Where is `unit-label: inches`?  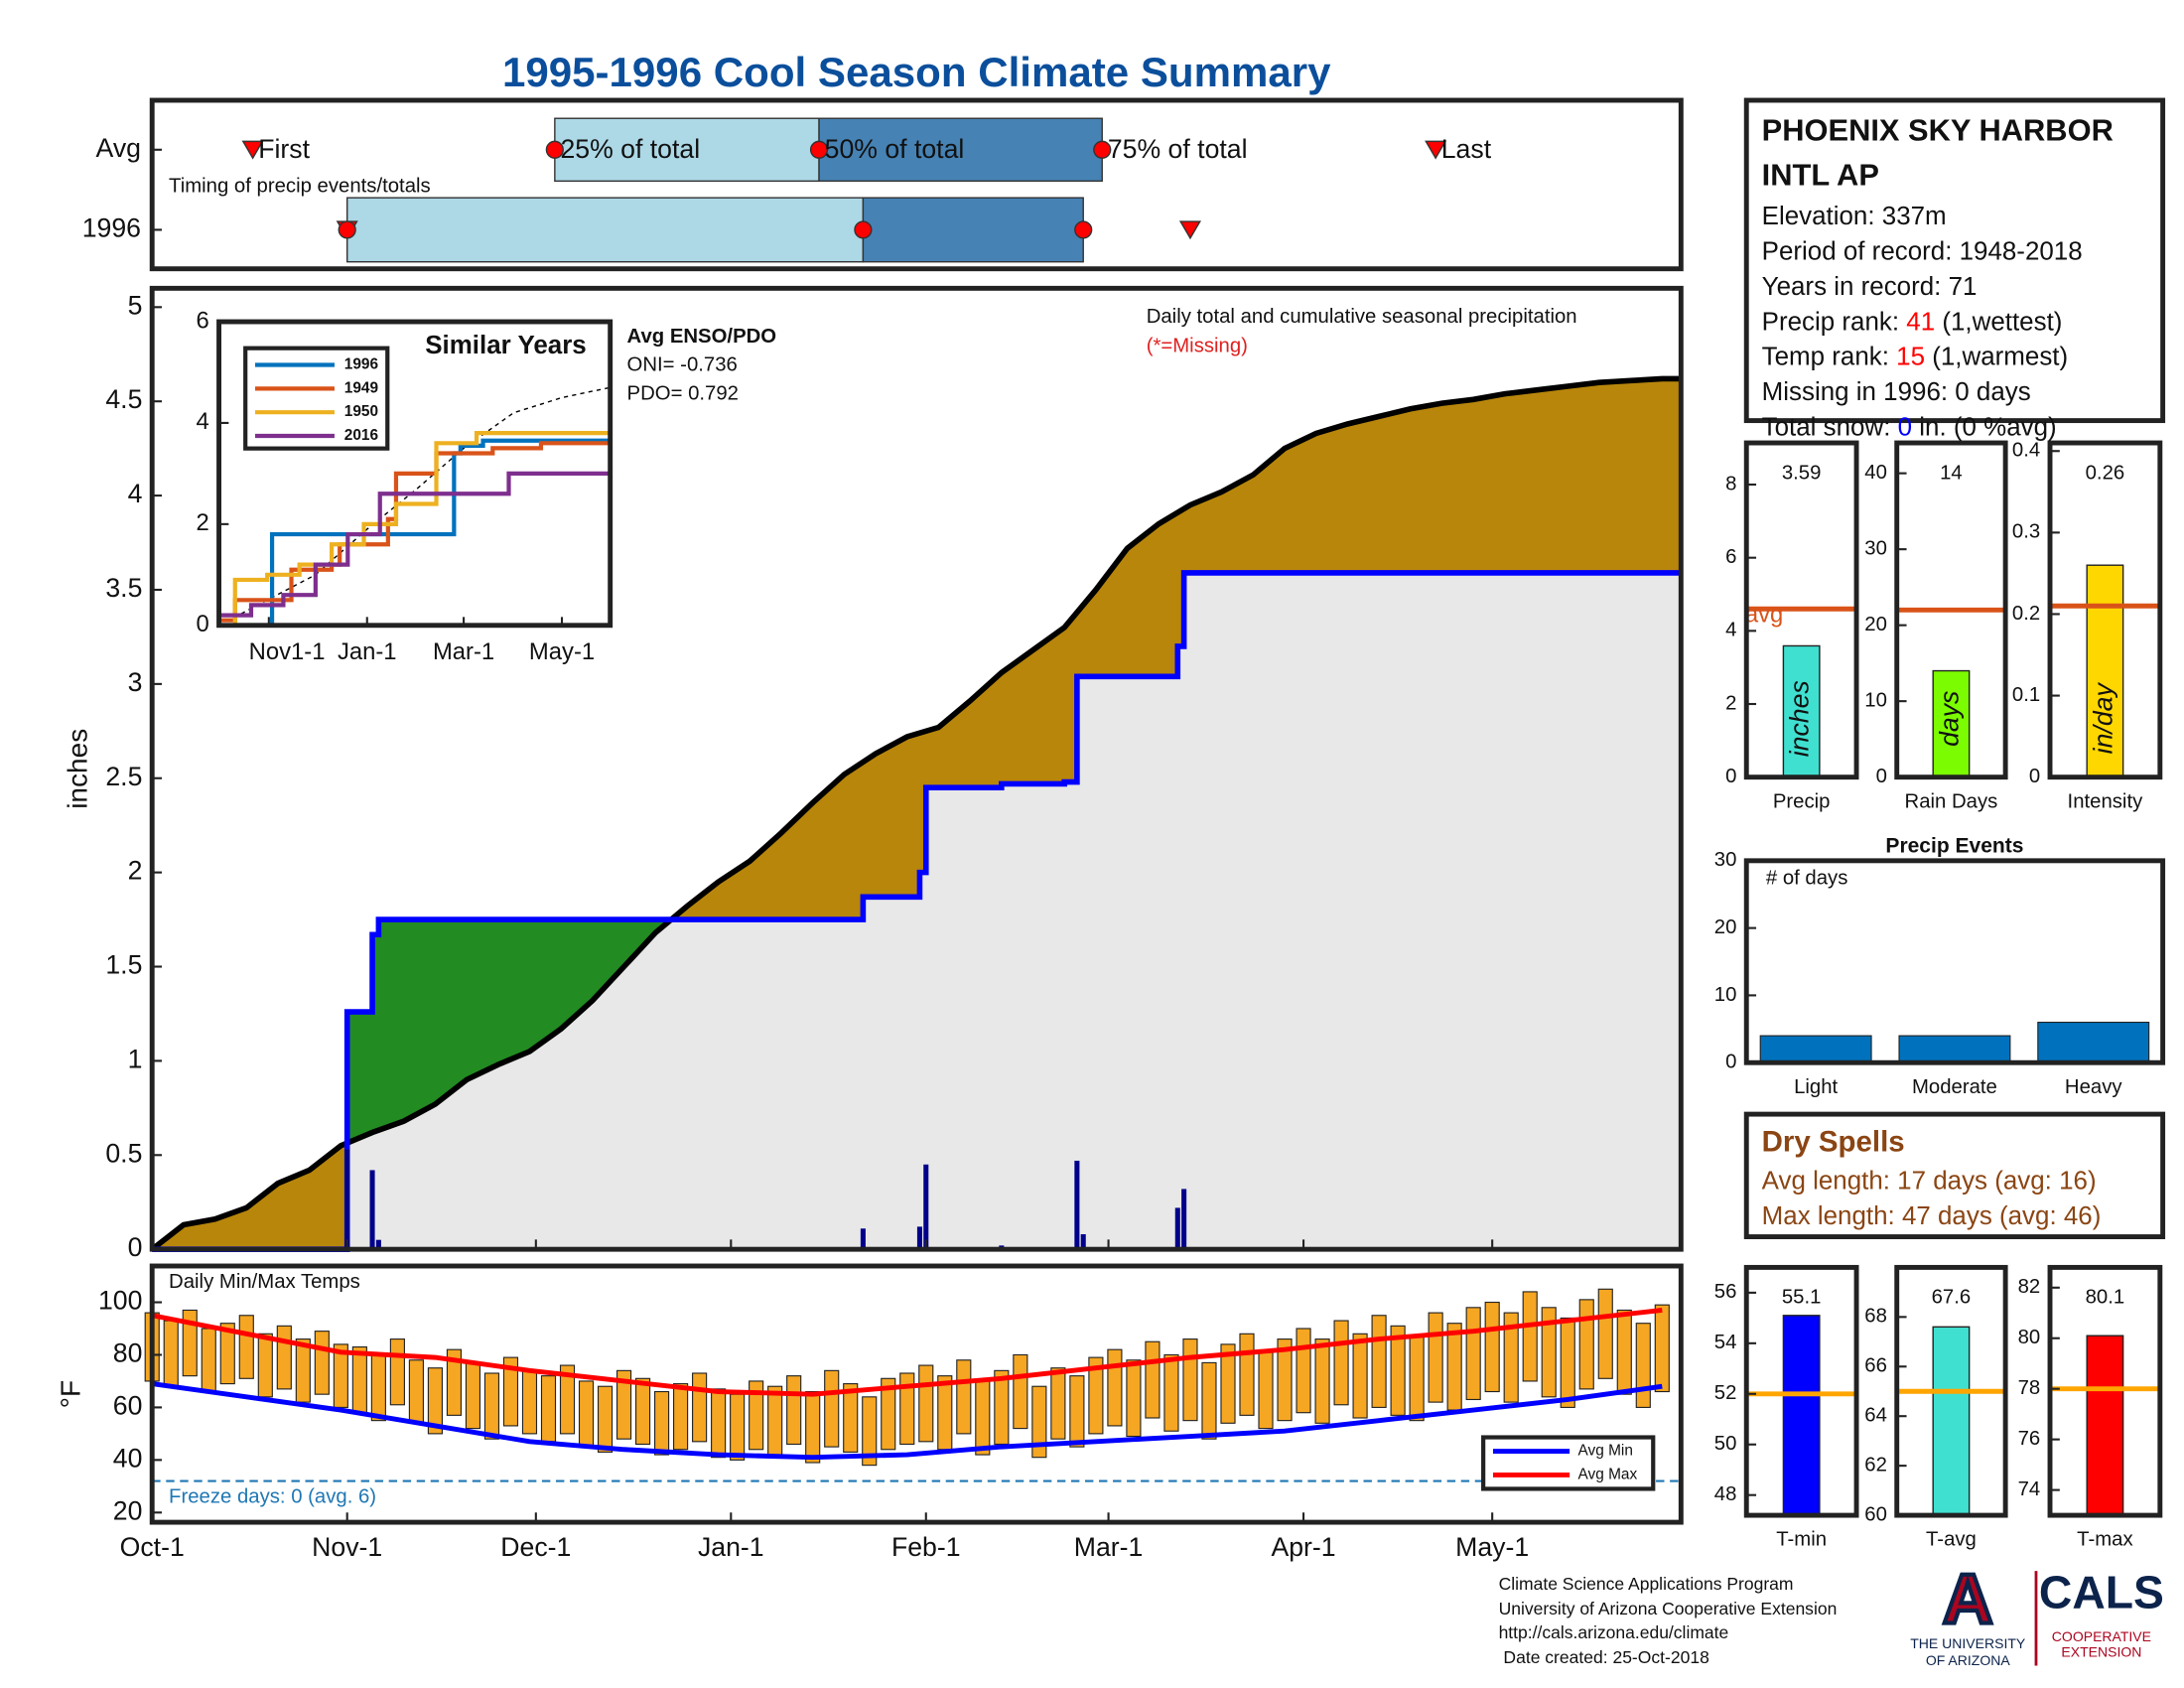 unit-label: inches is located at coordinates (1800, 718).